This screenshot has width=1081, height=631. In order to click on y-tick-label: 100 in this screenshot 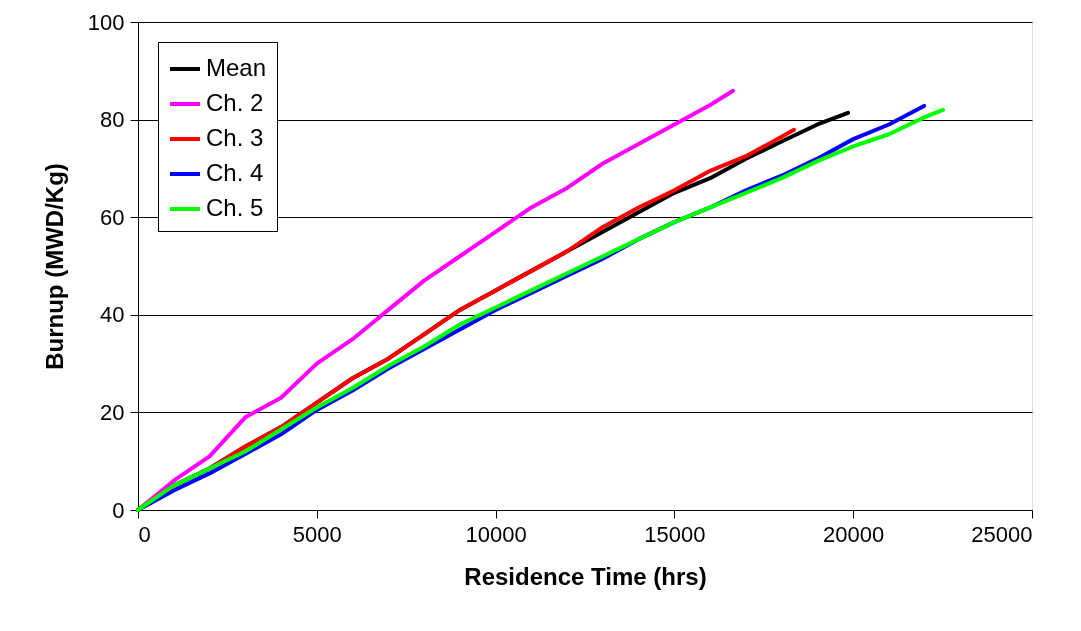, I will do `click(106, 22)`.